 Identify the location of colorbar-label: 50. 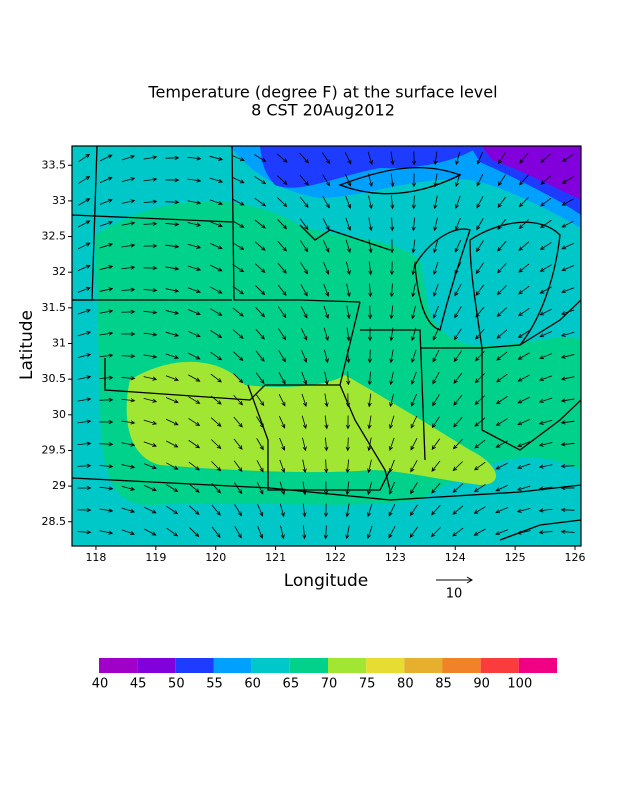
(176, 684).